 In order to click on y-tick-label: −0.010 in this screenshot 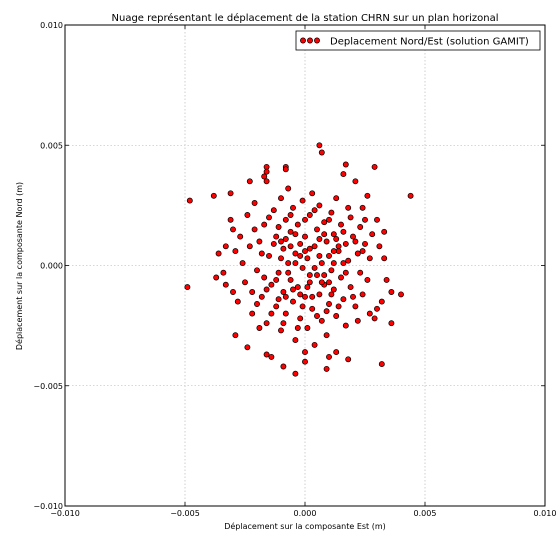, I will do `click(48, 506)`.